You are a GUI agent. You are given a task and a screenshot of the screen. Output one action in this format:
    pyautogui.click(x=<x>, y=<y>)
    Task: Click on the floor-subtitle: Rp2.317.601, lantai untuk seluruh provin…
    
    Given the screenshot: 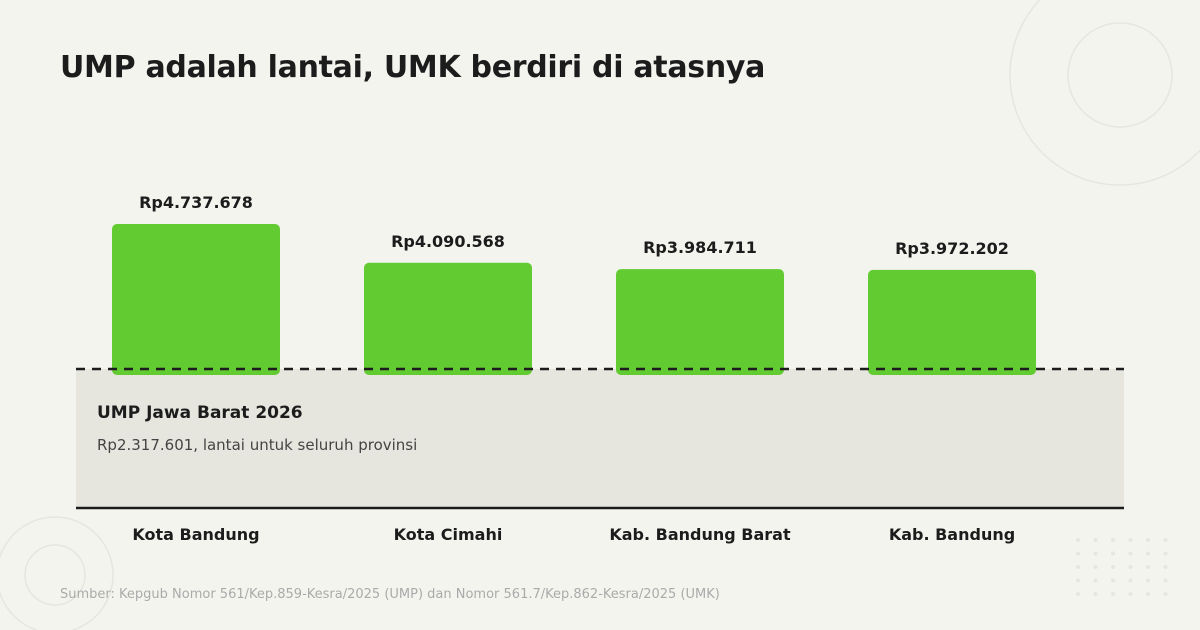 What is the action you would take?
    pyautogui.click(x=257, y=445)
    